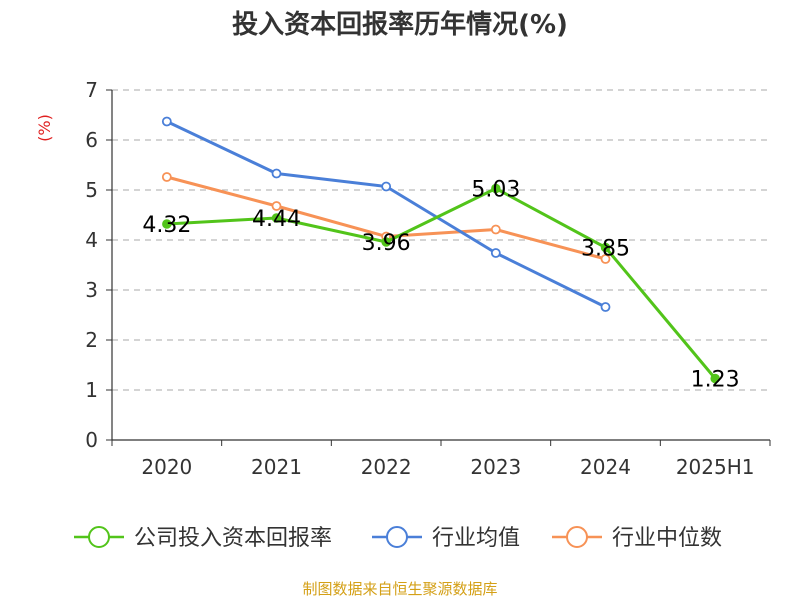 The image size is (800, 600). I want to click on y-tick-label: 0, so click(91, 440).